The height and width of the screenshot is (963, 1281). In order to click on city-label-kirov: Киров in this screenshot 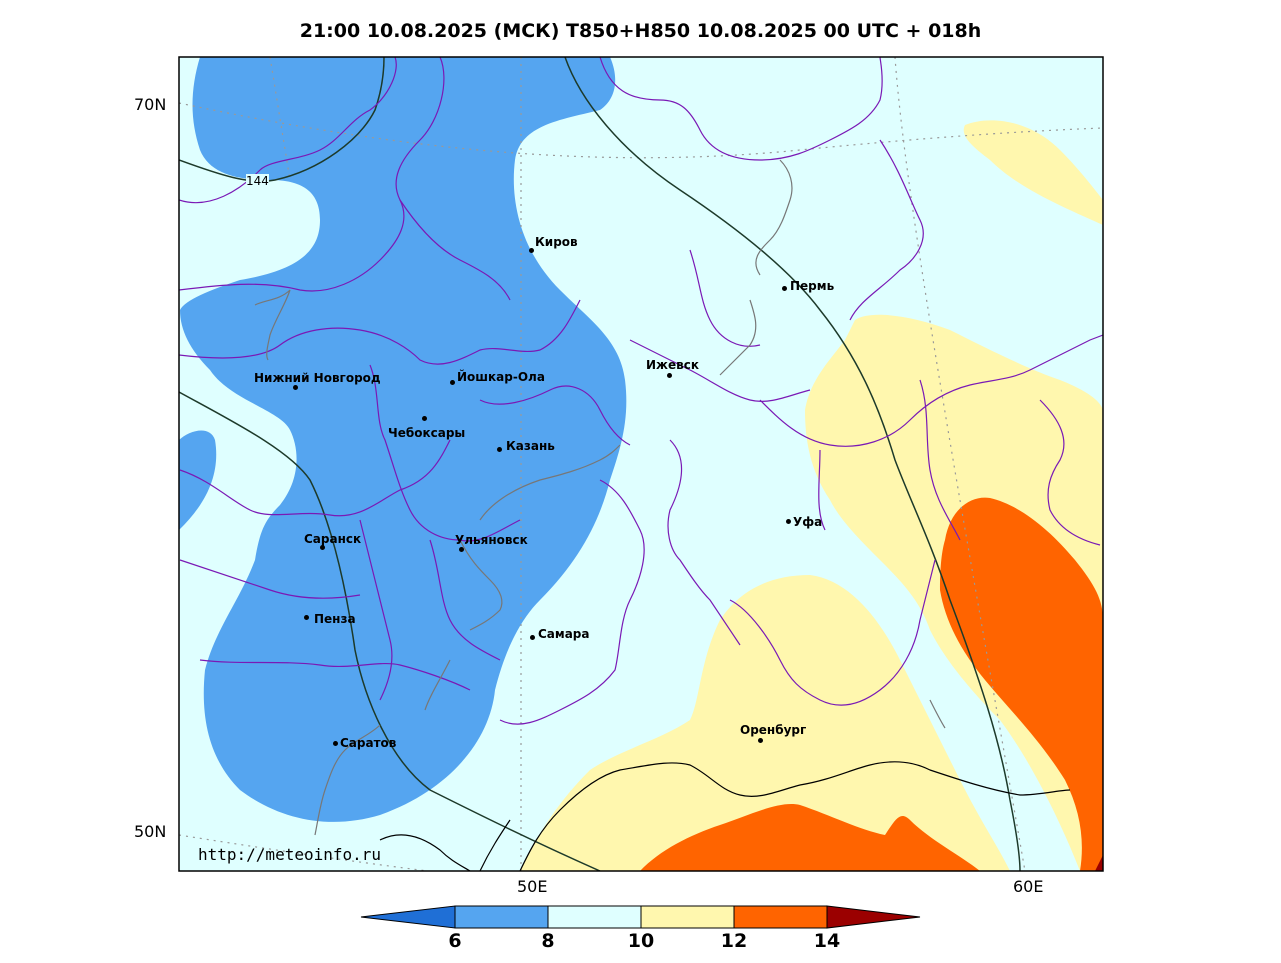, I will do `click(556, 242)`.